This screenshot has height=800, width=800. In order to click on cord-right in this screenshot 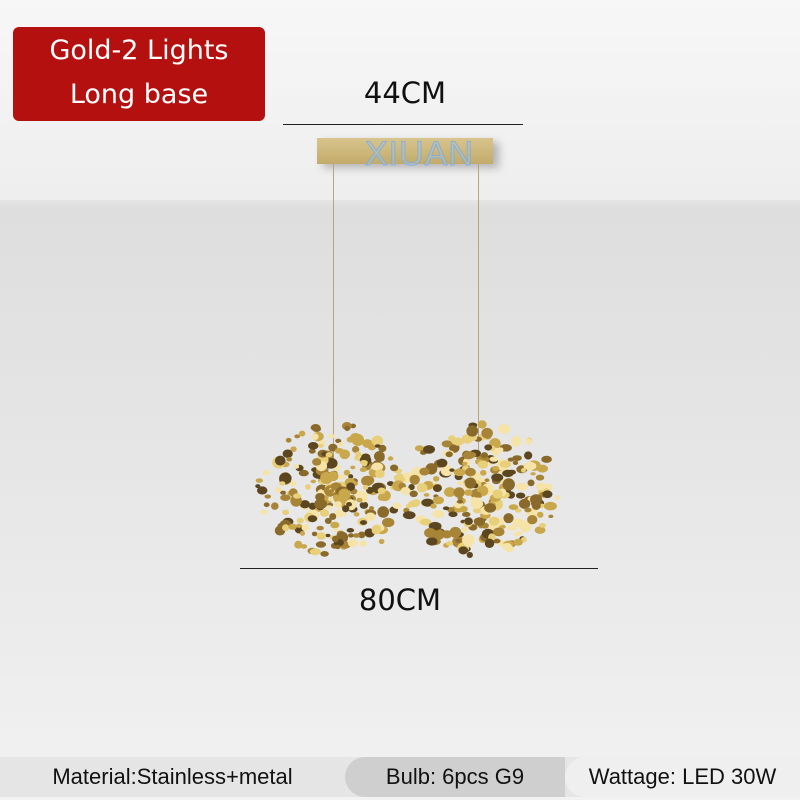, I will do `click(478, 314)`.